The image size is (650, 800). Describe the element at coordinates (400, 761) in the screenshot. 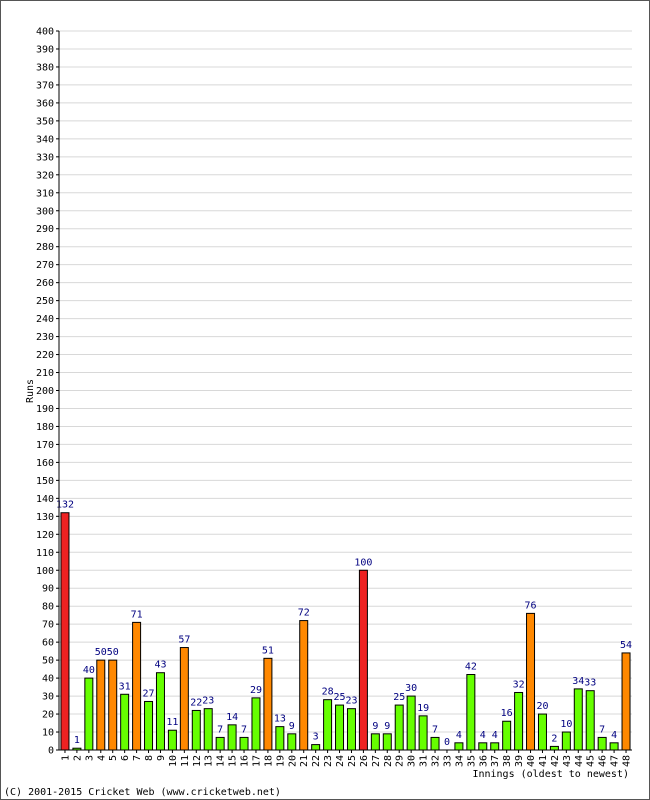

I see `x-tick-label: 29` at that location.